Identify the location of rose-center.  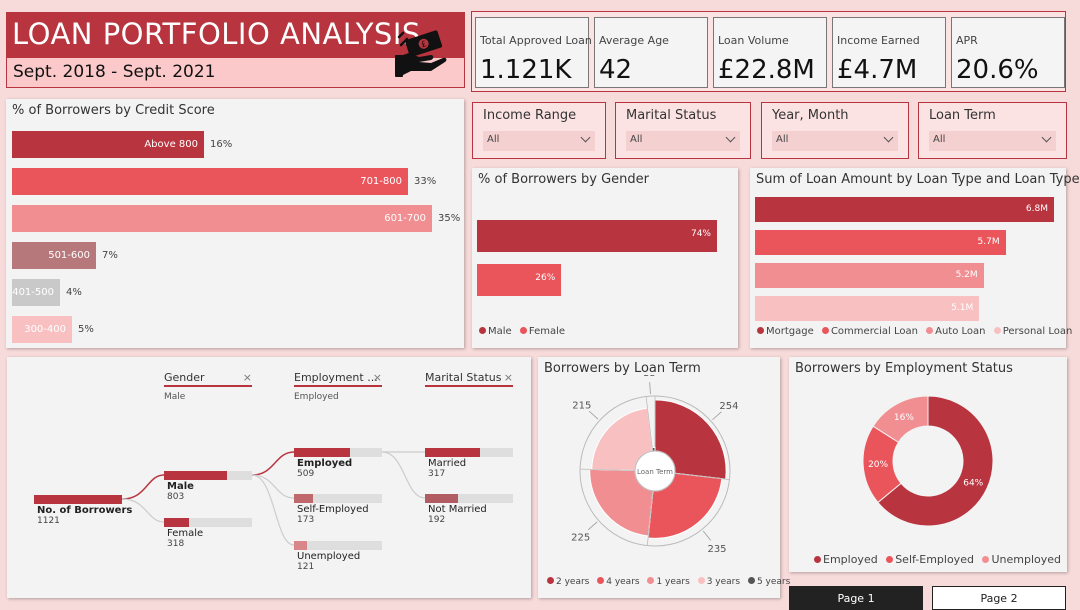
(655, 471).